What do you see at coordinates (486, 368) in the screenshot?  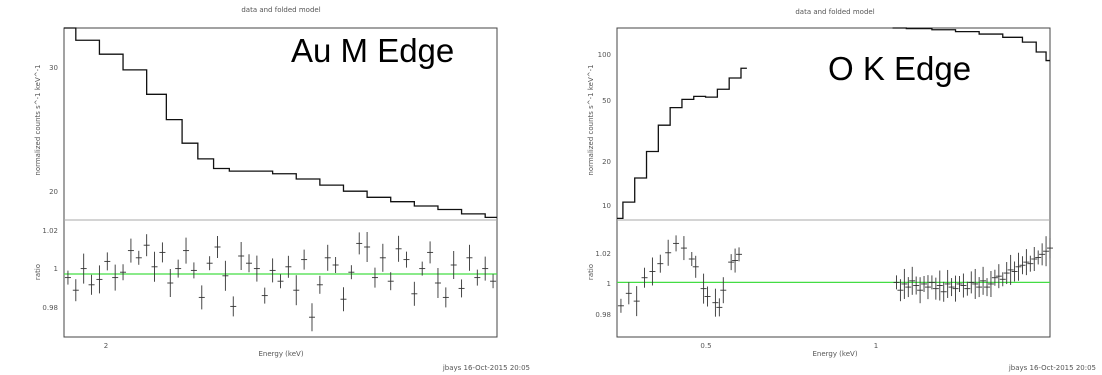 I see `left-footer-stamp: jbays 16-Oct-2015 20:05` at bounding box center [486, 368].